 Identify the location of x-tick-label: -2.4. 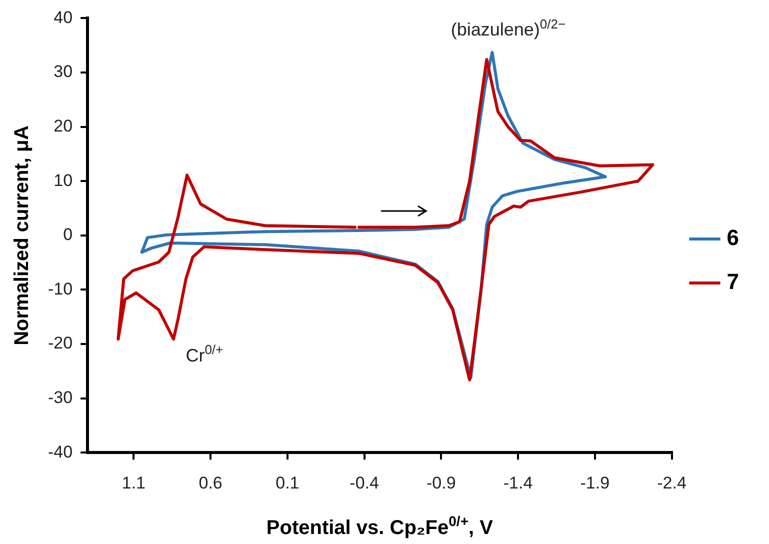
(671, 482).